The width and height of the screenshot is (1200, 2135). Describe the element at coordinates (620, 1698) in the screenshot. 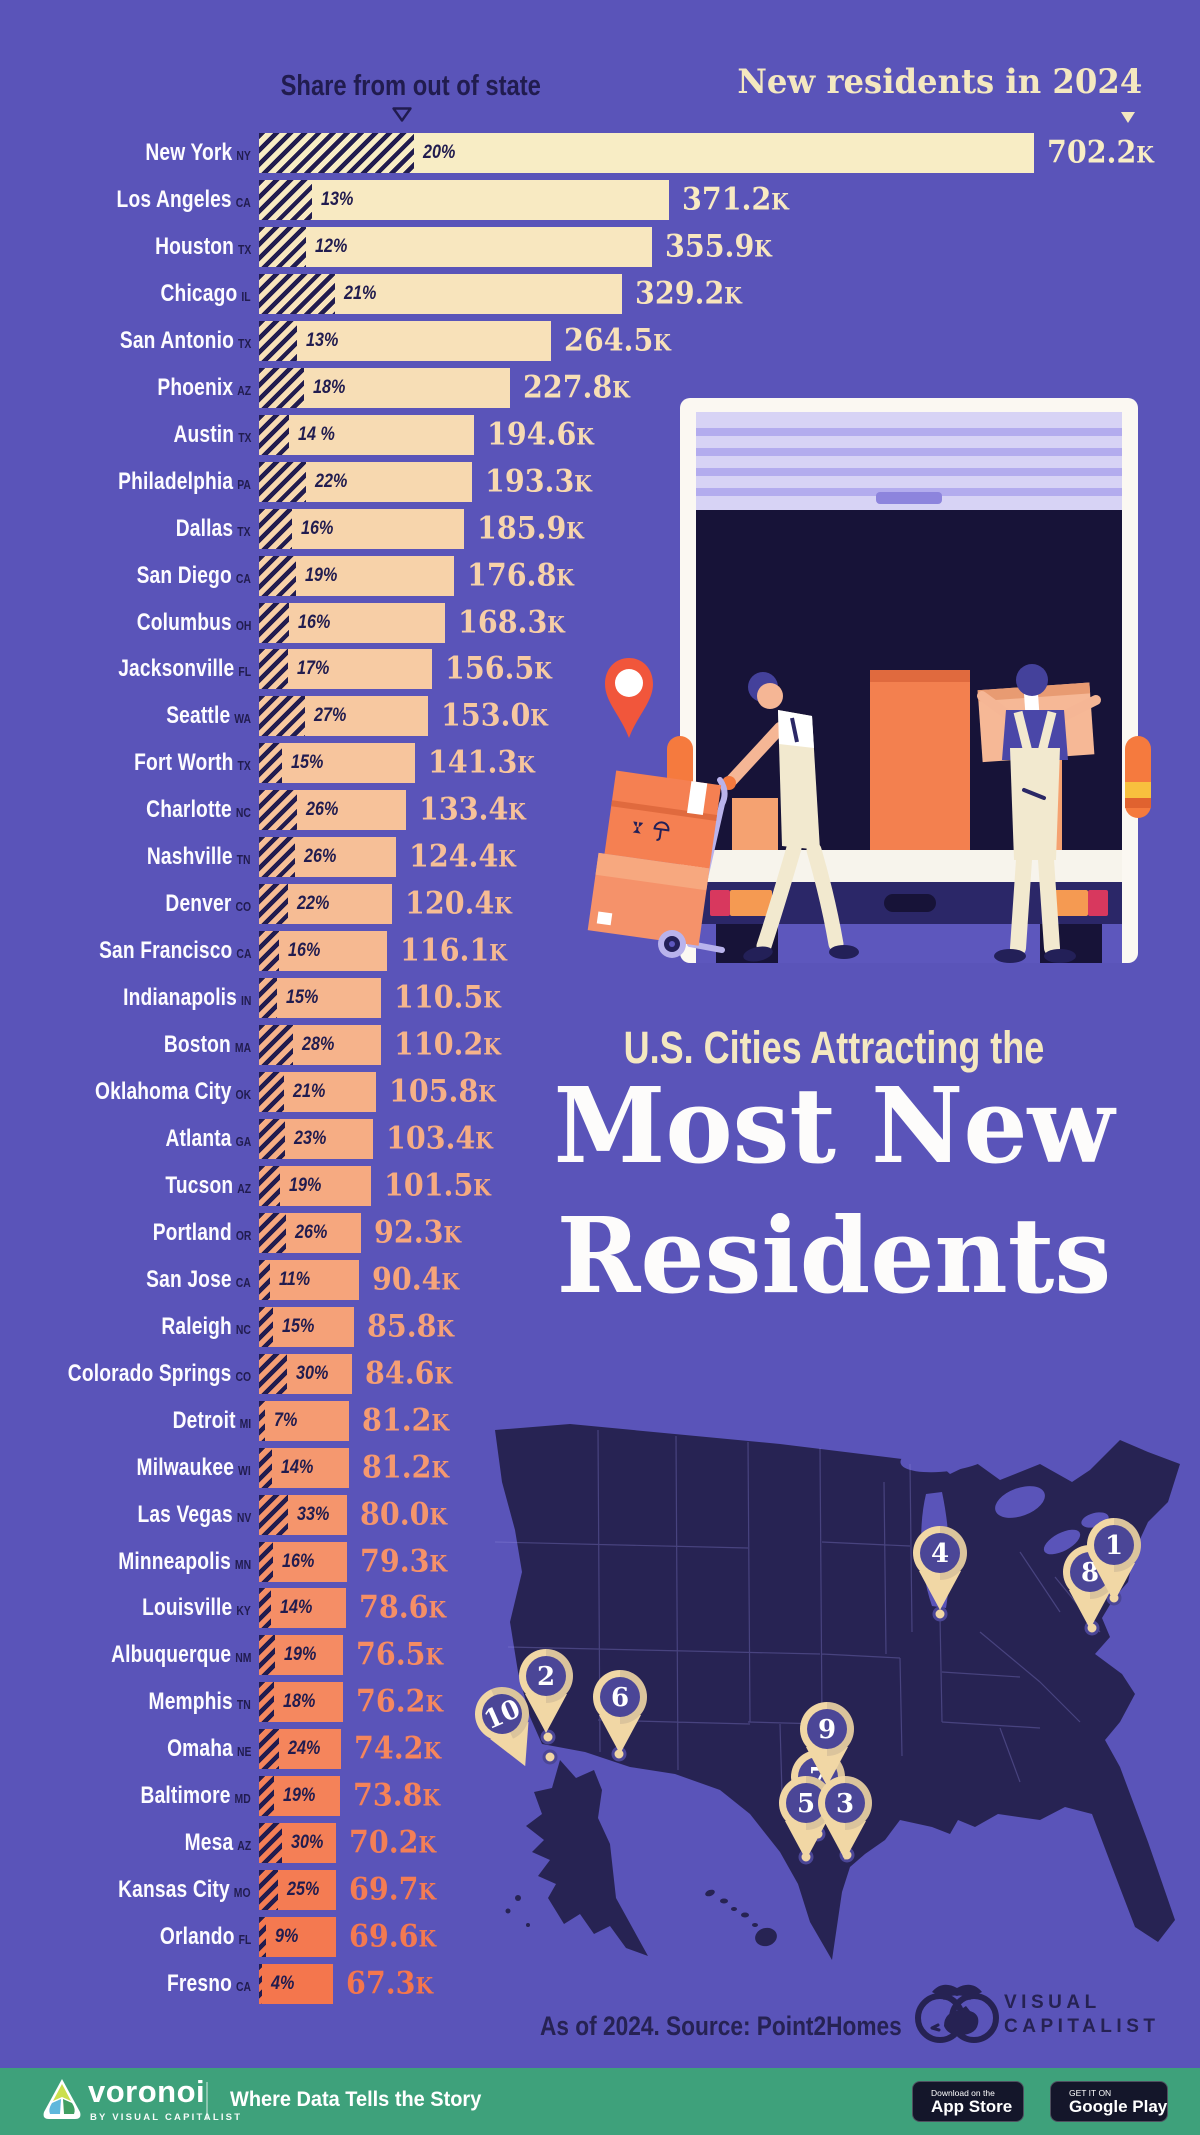

I see `svg-text: 6` at that location.